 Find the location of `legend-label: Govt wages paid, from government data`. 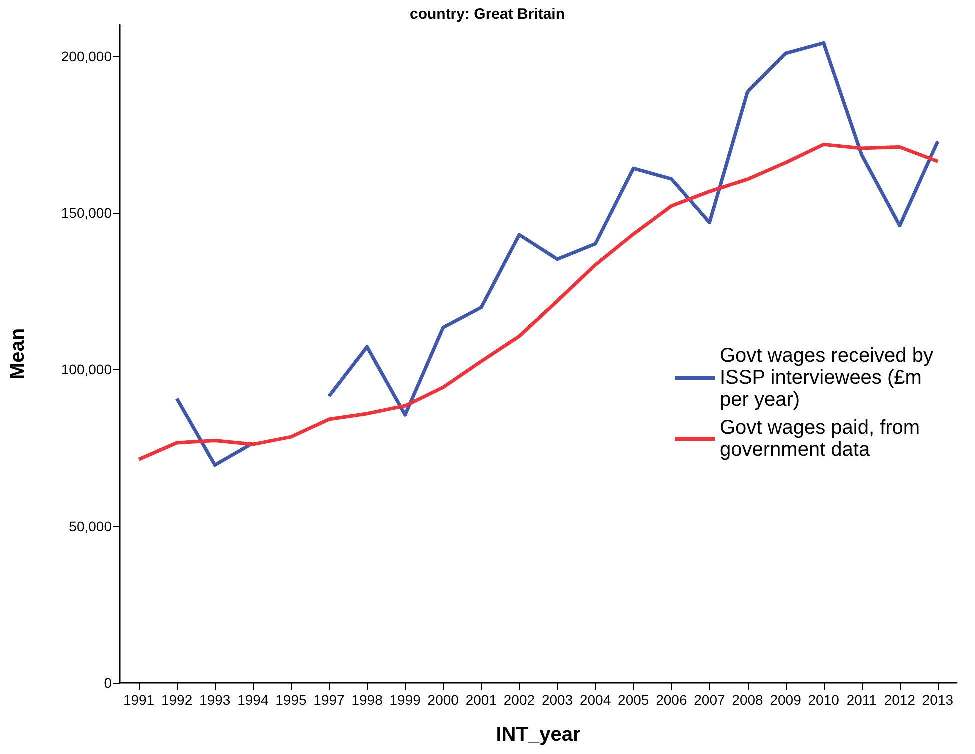

legend-label: Govt wages paid, from government data is located at coordinates (823, 439).